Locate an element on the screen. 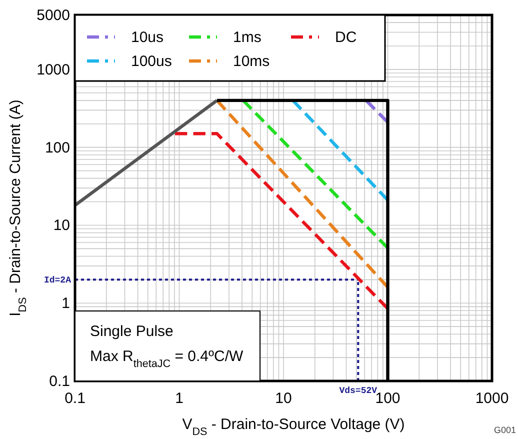 Image resolution: width=518 pixels, height=439 pixels. x-axis-title: V$_{DS}$ - Drain-to-Source Voltage (V) is located at coordinates (293, 427).